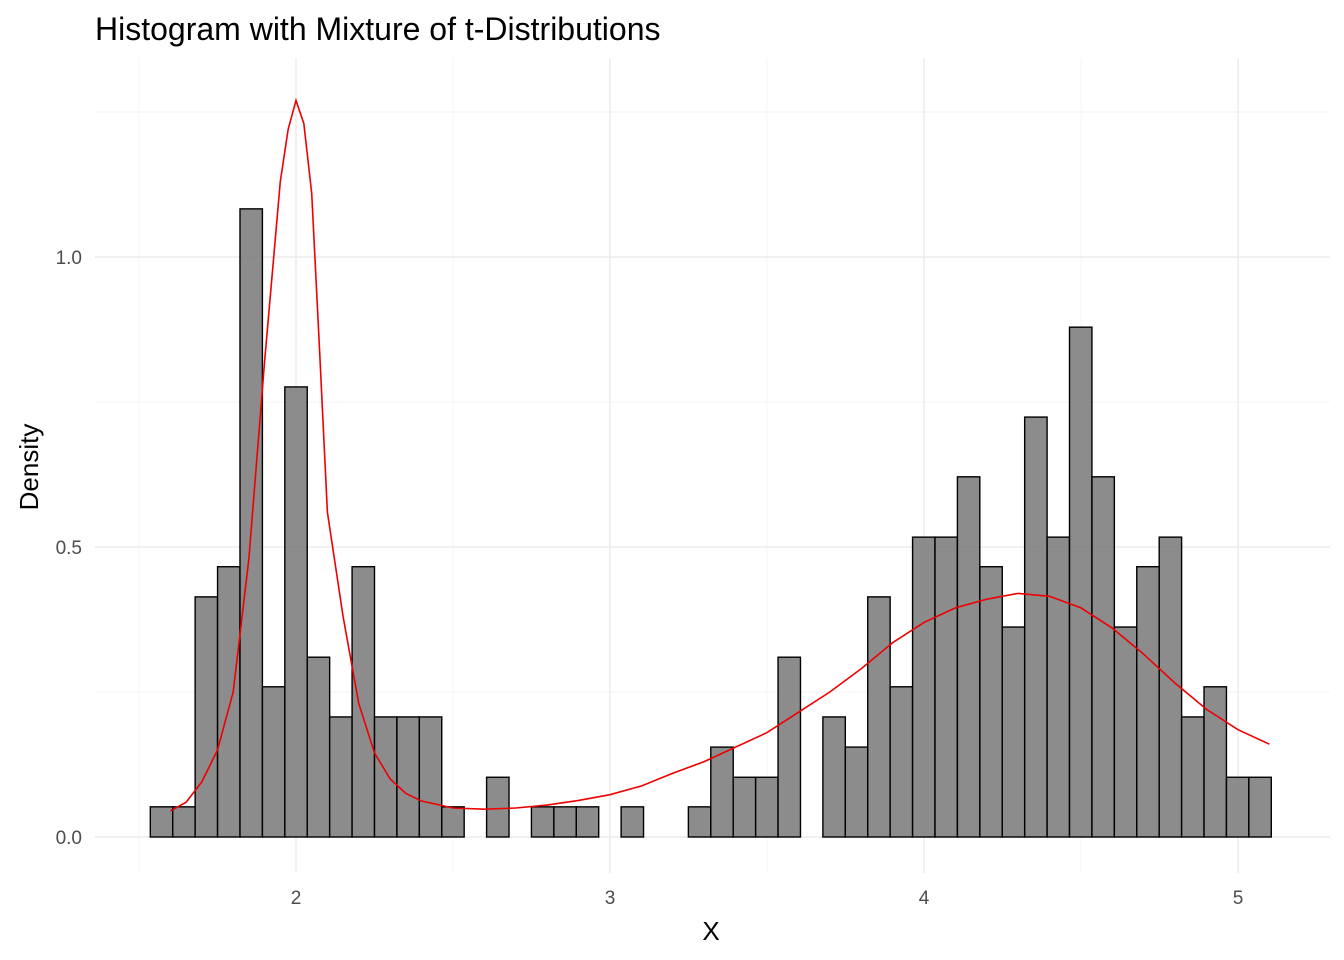 The height and width of the screenshot is (960, 1344). Describe the element at coordinates (924, 898) in the screenshot. I see `x-tick-label: 4` at that location.